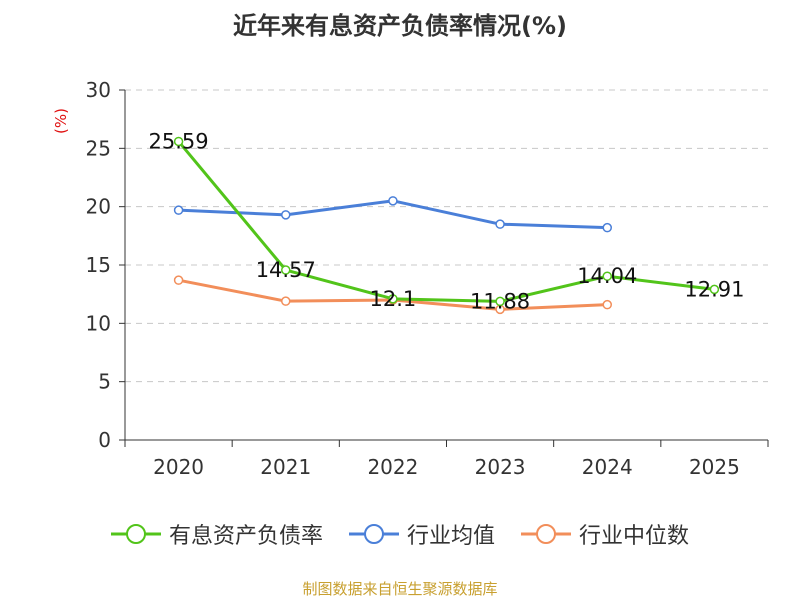 The height and width of the screenshot is (600, 800). What do you see at coordinates (104, 382) in the screenshot?
I see `y-tick-label: 5` at bounding box center [104, 382].